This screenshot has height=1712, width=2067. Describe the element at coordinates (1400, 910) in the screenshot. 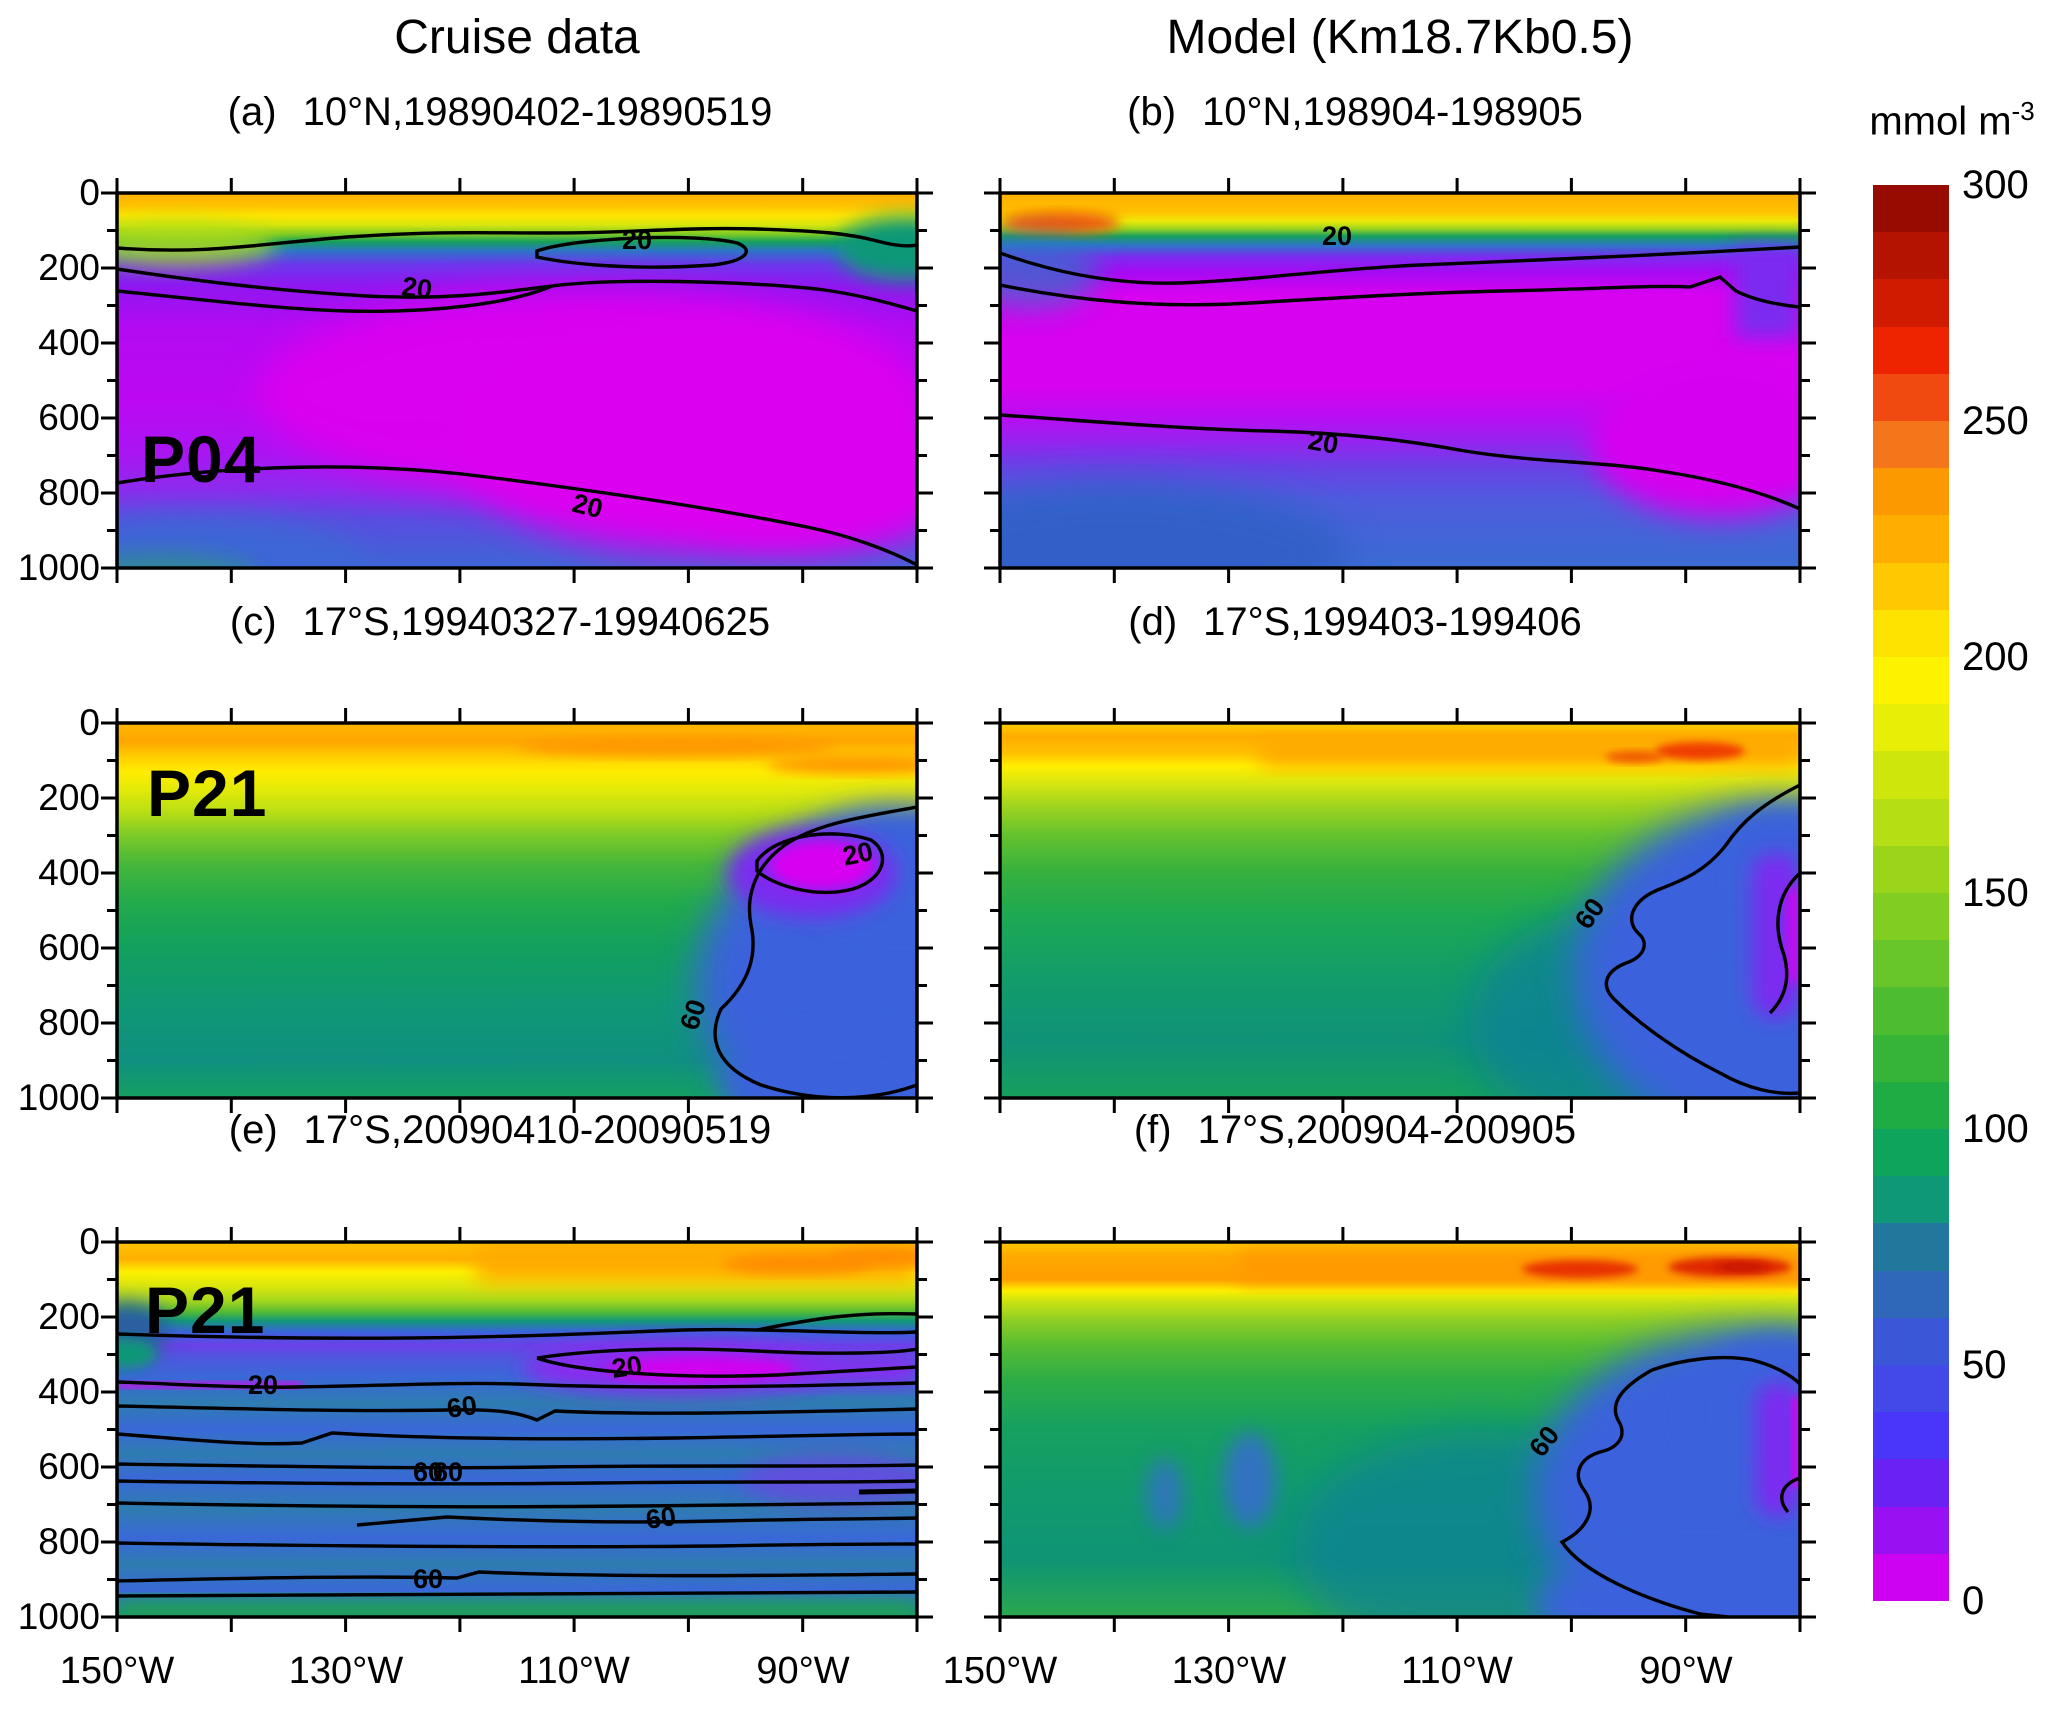

I see `panel-d-plot: 60` at that location.